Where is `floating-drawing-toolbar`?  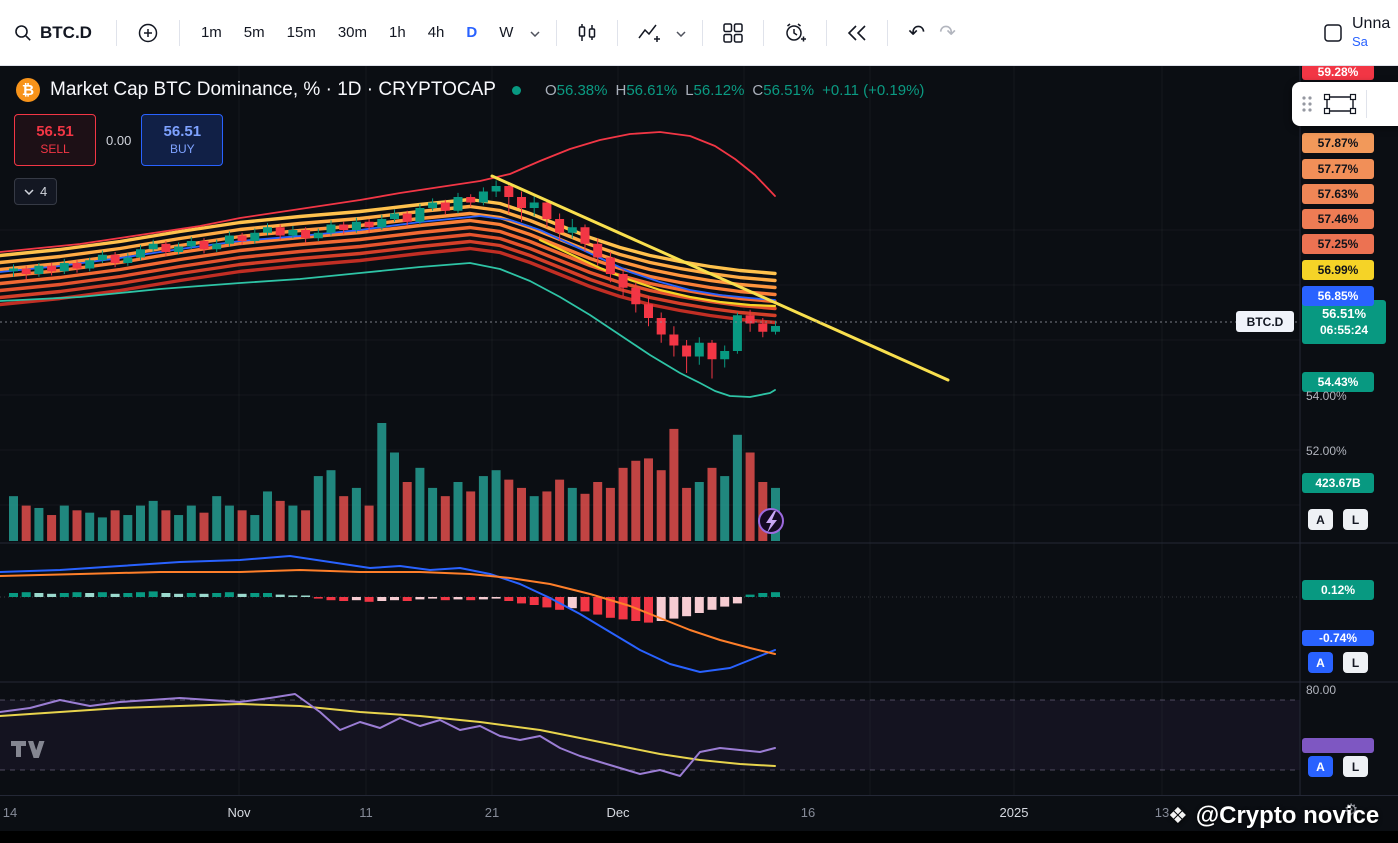 floating-drawing-toolbar is located at coordinates (1345, 104).